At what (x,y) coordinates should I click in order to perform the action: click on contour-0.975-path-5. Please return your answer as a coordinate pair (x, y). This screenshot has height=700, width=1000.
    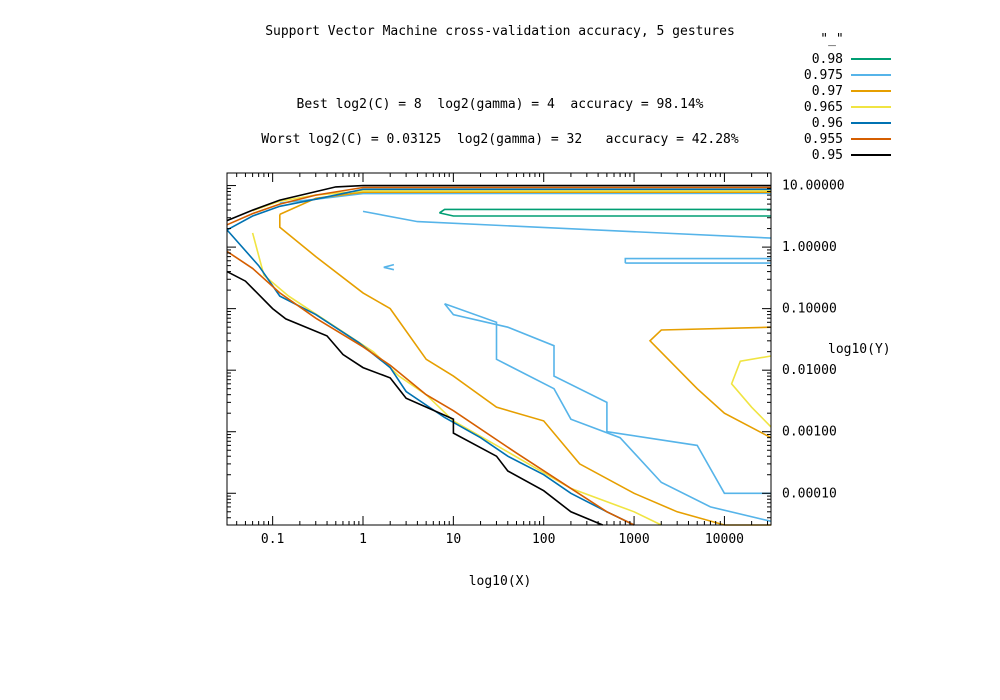
    Looking at the image, I should click on (607, 399).